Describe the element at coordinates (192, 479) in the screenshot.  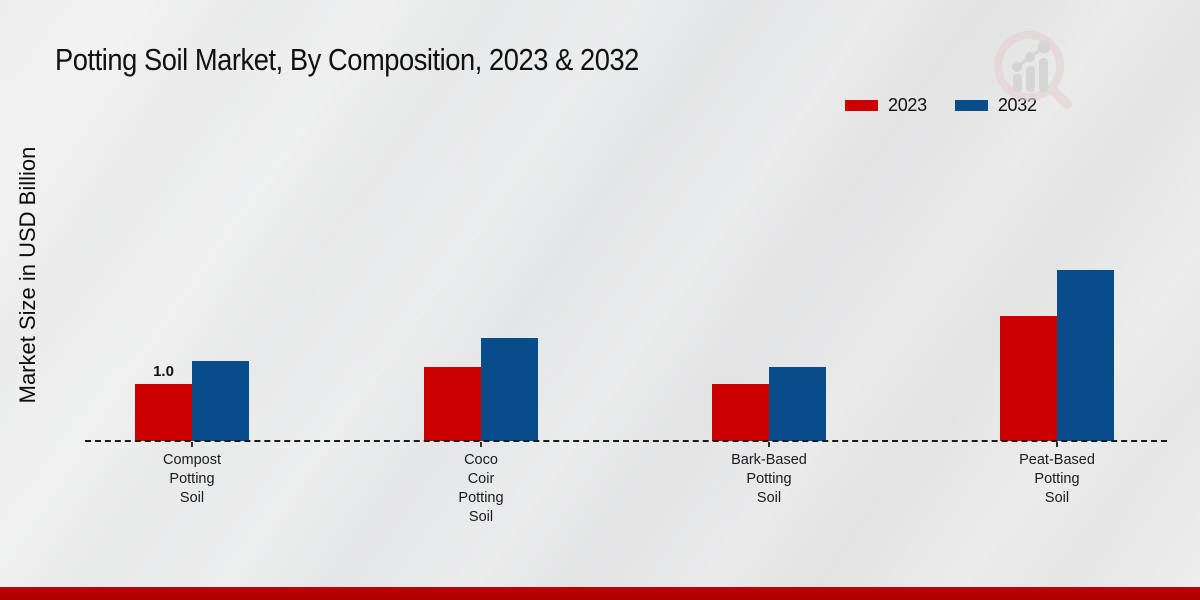
I see `x-axis-label-compost-potting-soil: Compost Potting Soil` at that location.